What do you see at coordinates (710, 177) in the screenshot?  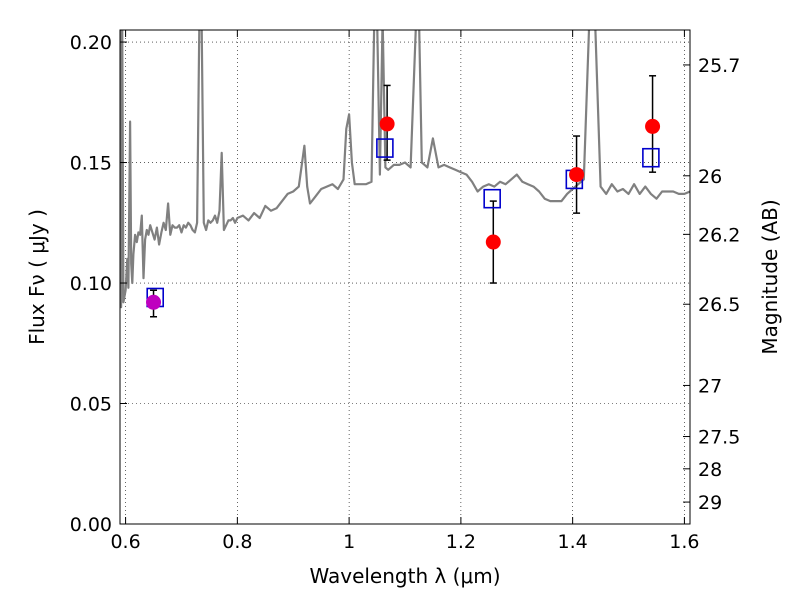 I see `magnitude-tick-label: 26` at bounding box center [710, 177].